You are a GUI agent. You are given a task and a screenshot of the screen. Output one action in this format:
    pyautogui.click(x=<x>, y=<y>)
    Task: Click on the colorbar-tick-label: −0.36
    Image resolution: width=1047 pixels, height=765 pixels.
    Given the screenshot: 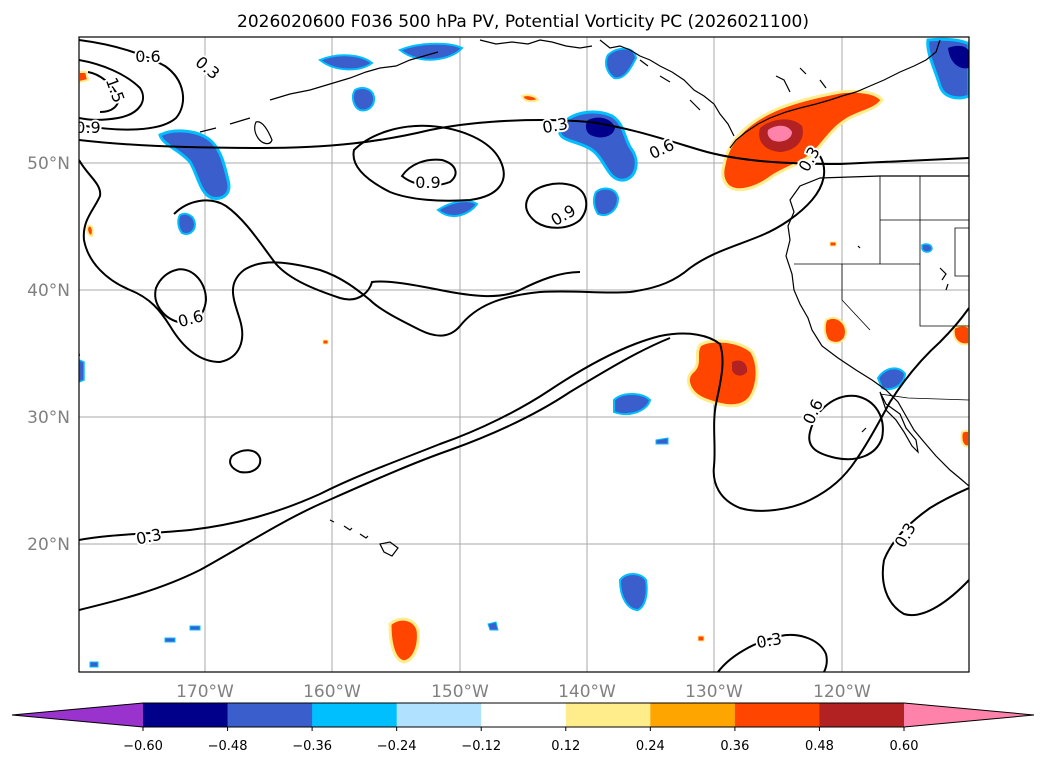 What is the action you would take?
    pyautogui.click(x=312, y=746)
    